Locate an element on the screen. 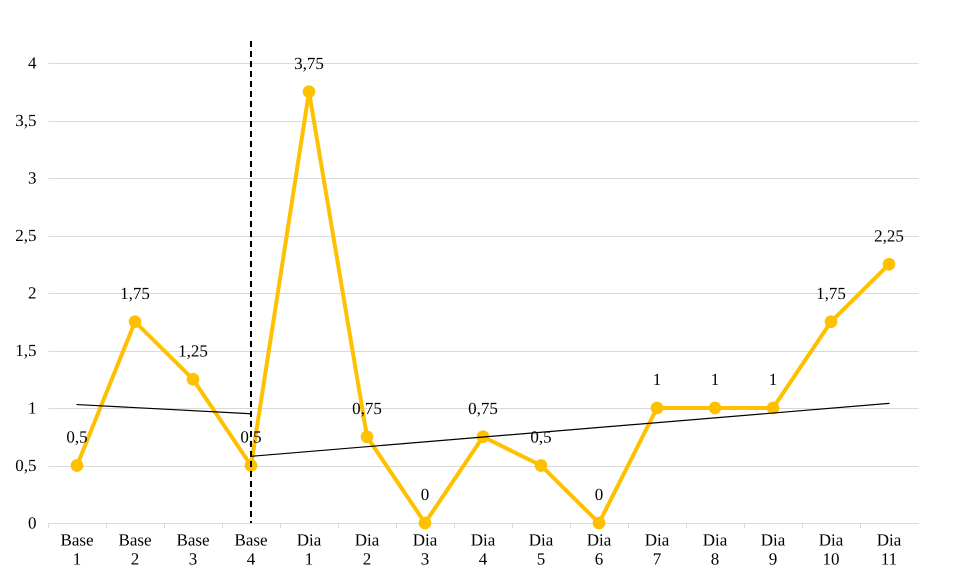 Image resolution: width=956 pixels, height=583 pixels. x-tick-label: Dia 2 is located at coordinates (367, 549).